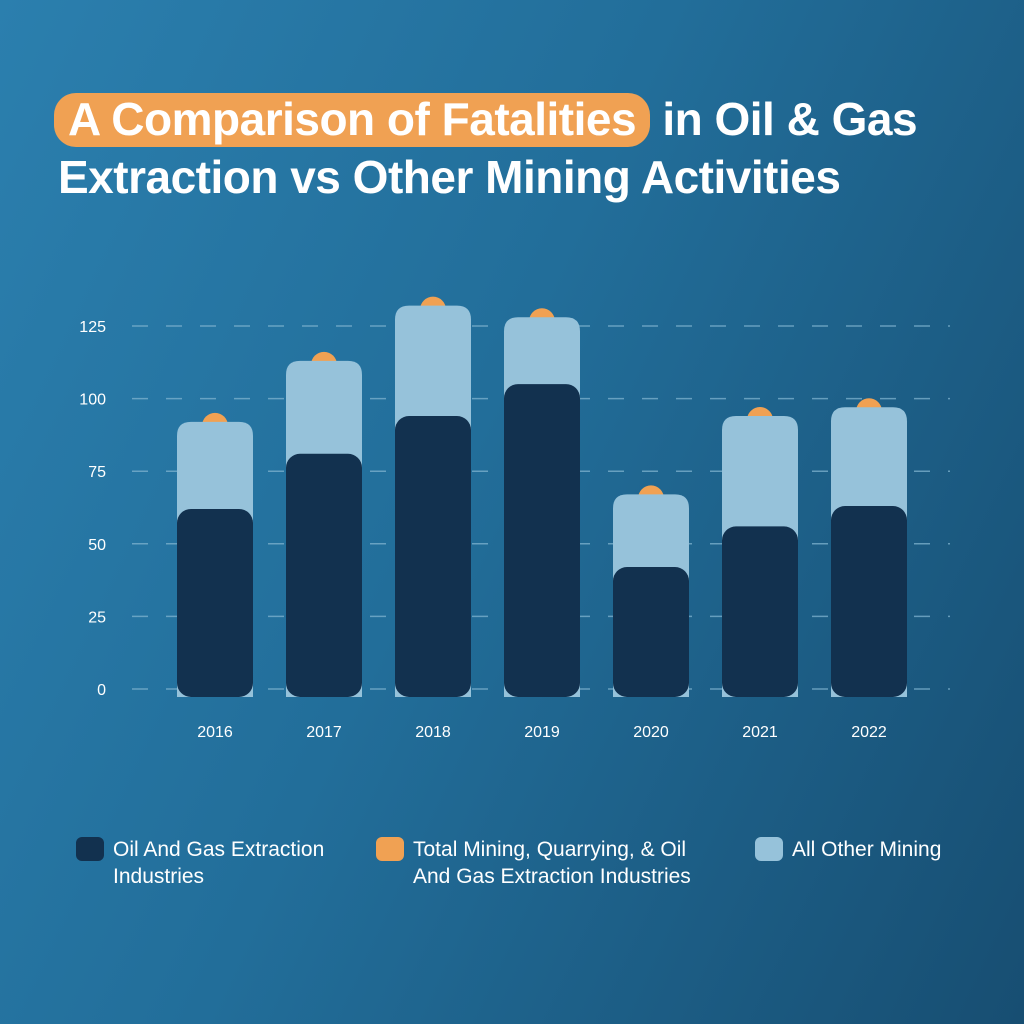 The image size is (1024, 1024). I want to click on title-line1-rest: in Oil & Gas, so click(784, 119).